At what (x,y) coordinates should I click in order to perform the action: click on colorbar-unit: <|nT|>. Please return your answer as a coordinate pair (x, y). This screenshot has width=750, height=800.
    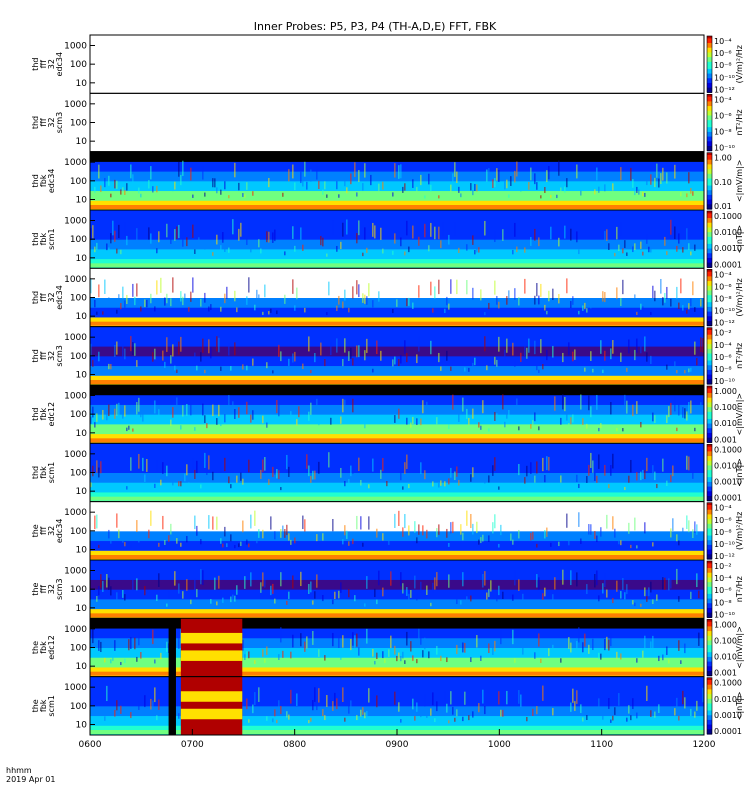
    Looking at the image, I should click on (739, 472).